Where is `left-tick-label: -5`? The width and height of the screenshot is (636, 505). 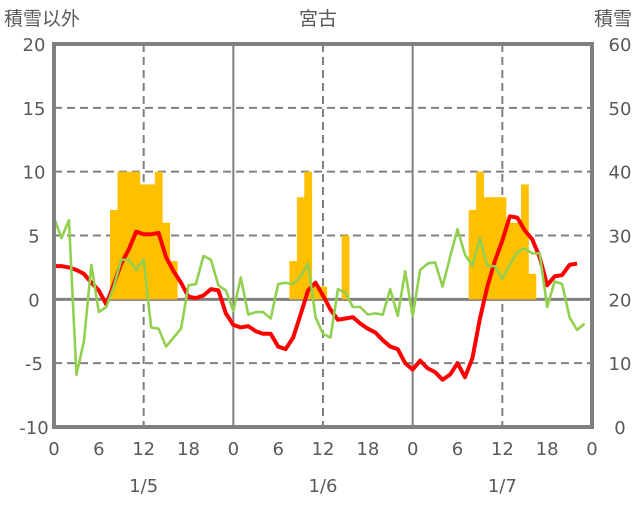 left-tick-label: -5 is located at coordinates (34, 364).